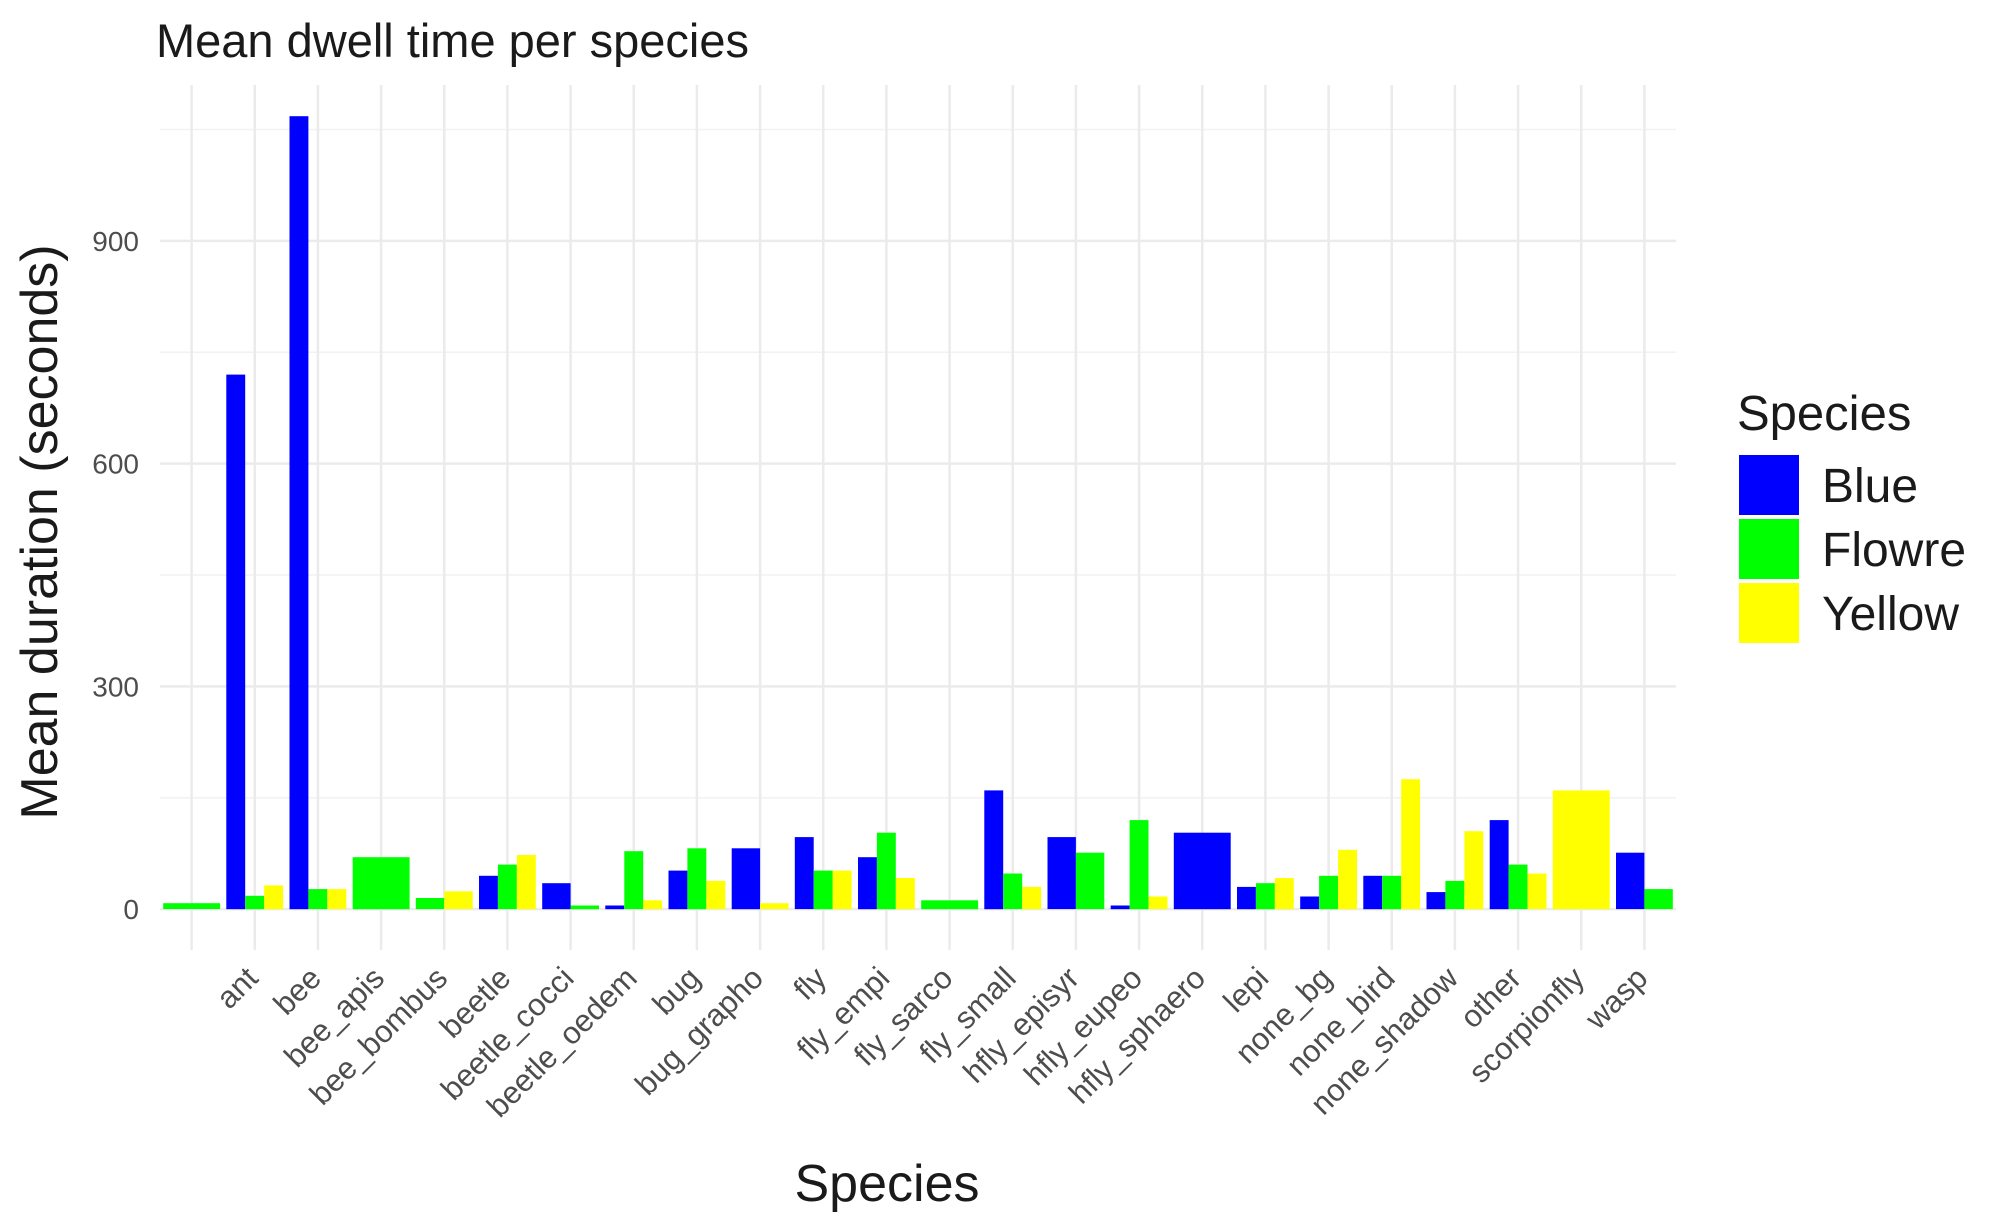 Image resolution: width=1991 pixels, height=1232 pixels. I want to click on bar-flowre-hfly_eupeo, so click(1139, 865).